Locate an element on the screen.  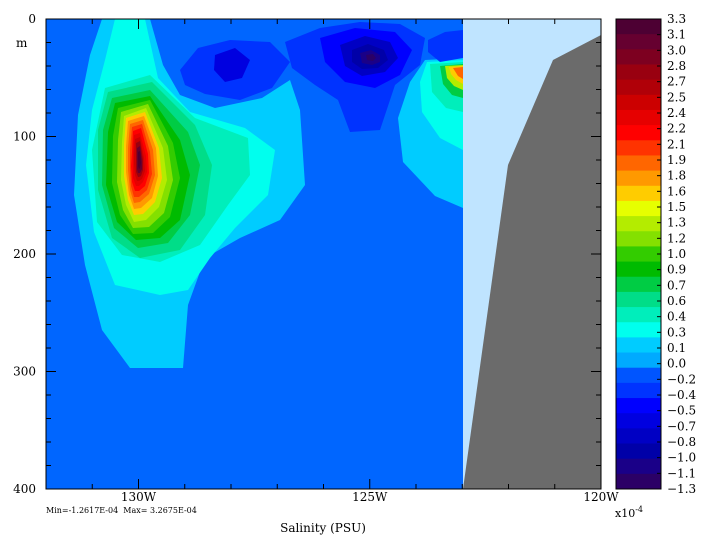
colorbar-label: −1.1 is located at coordinates (681, 473).